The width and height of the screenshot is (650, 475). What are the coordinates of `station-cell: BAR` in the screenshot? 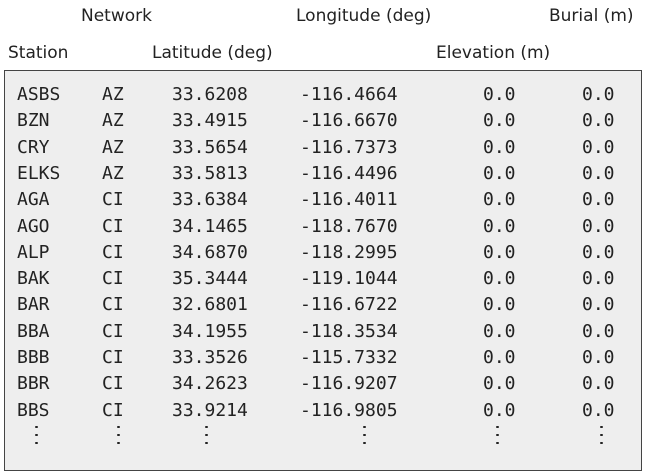 It's located at (33, 305).